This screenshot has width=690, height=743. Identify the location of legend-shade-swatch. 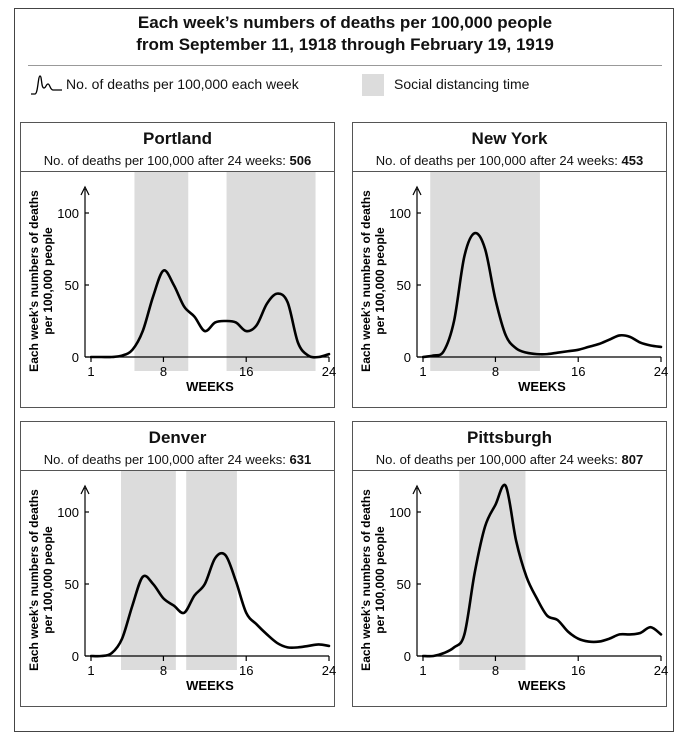
(373, 85).